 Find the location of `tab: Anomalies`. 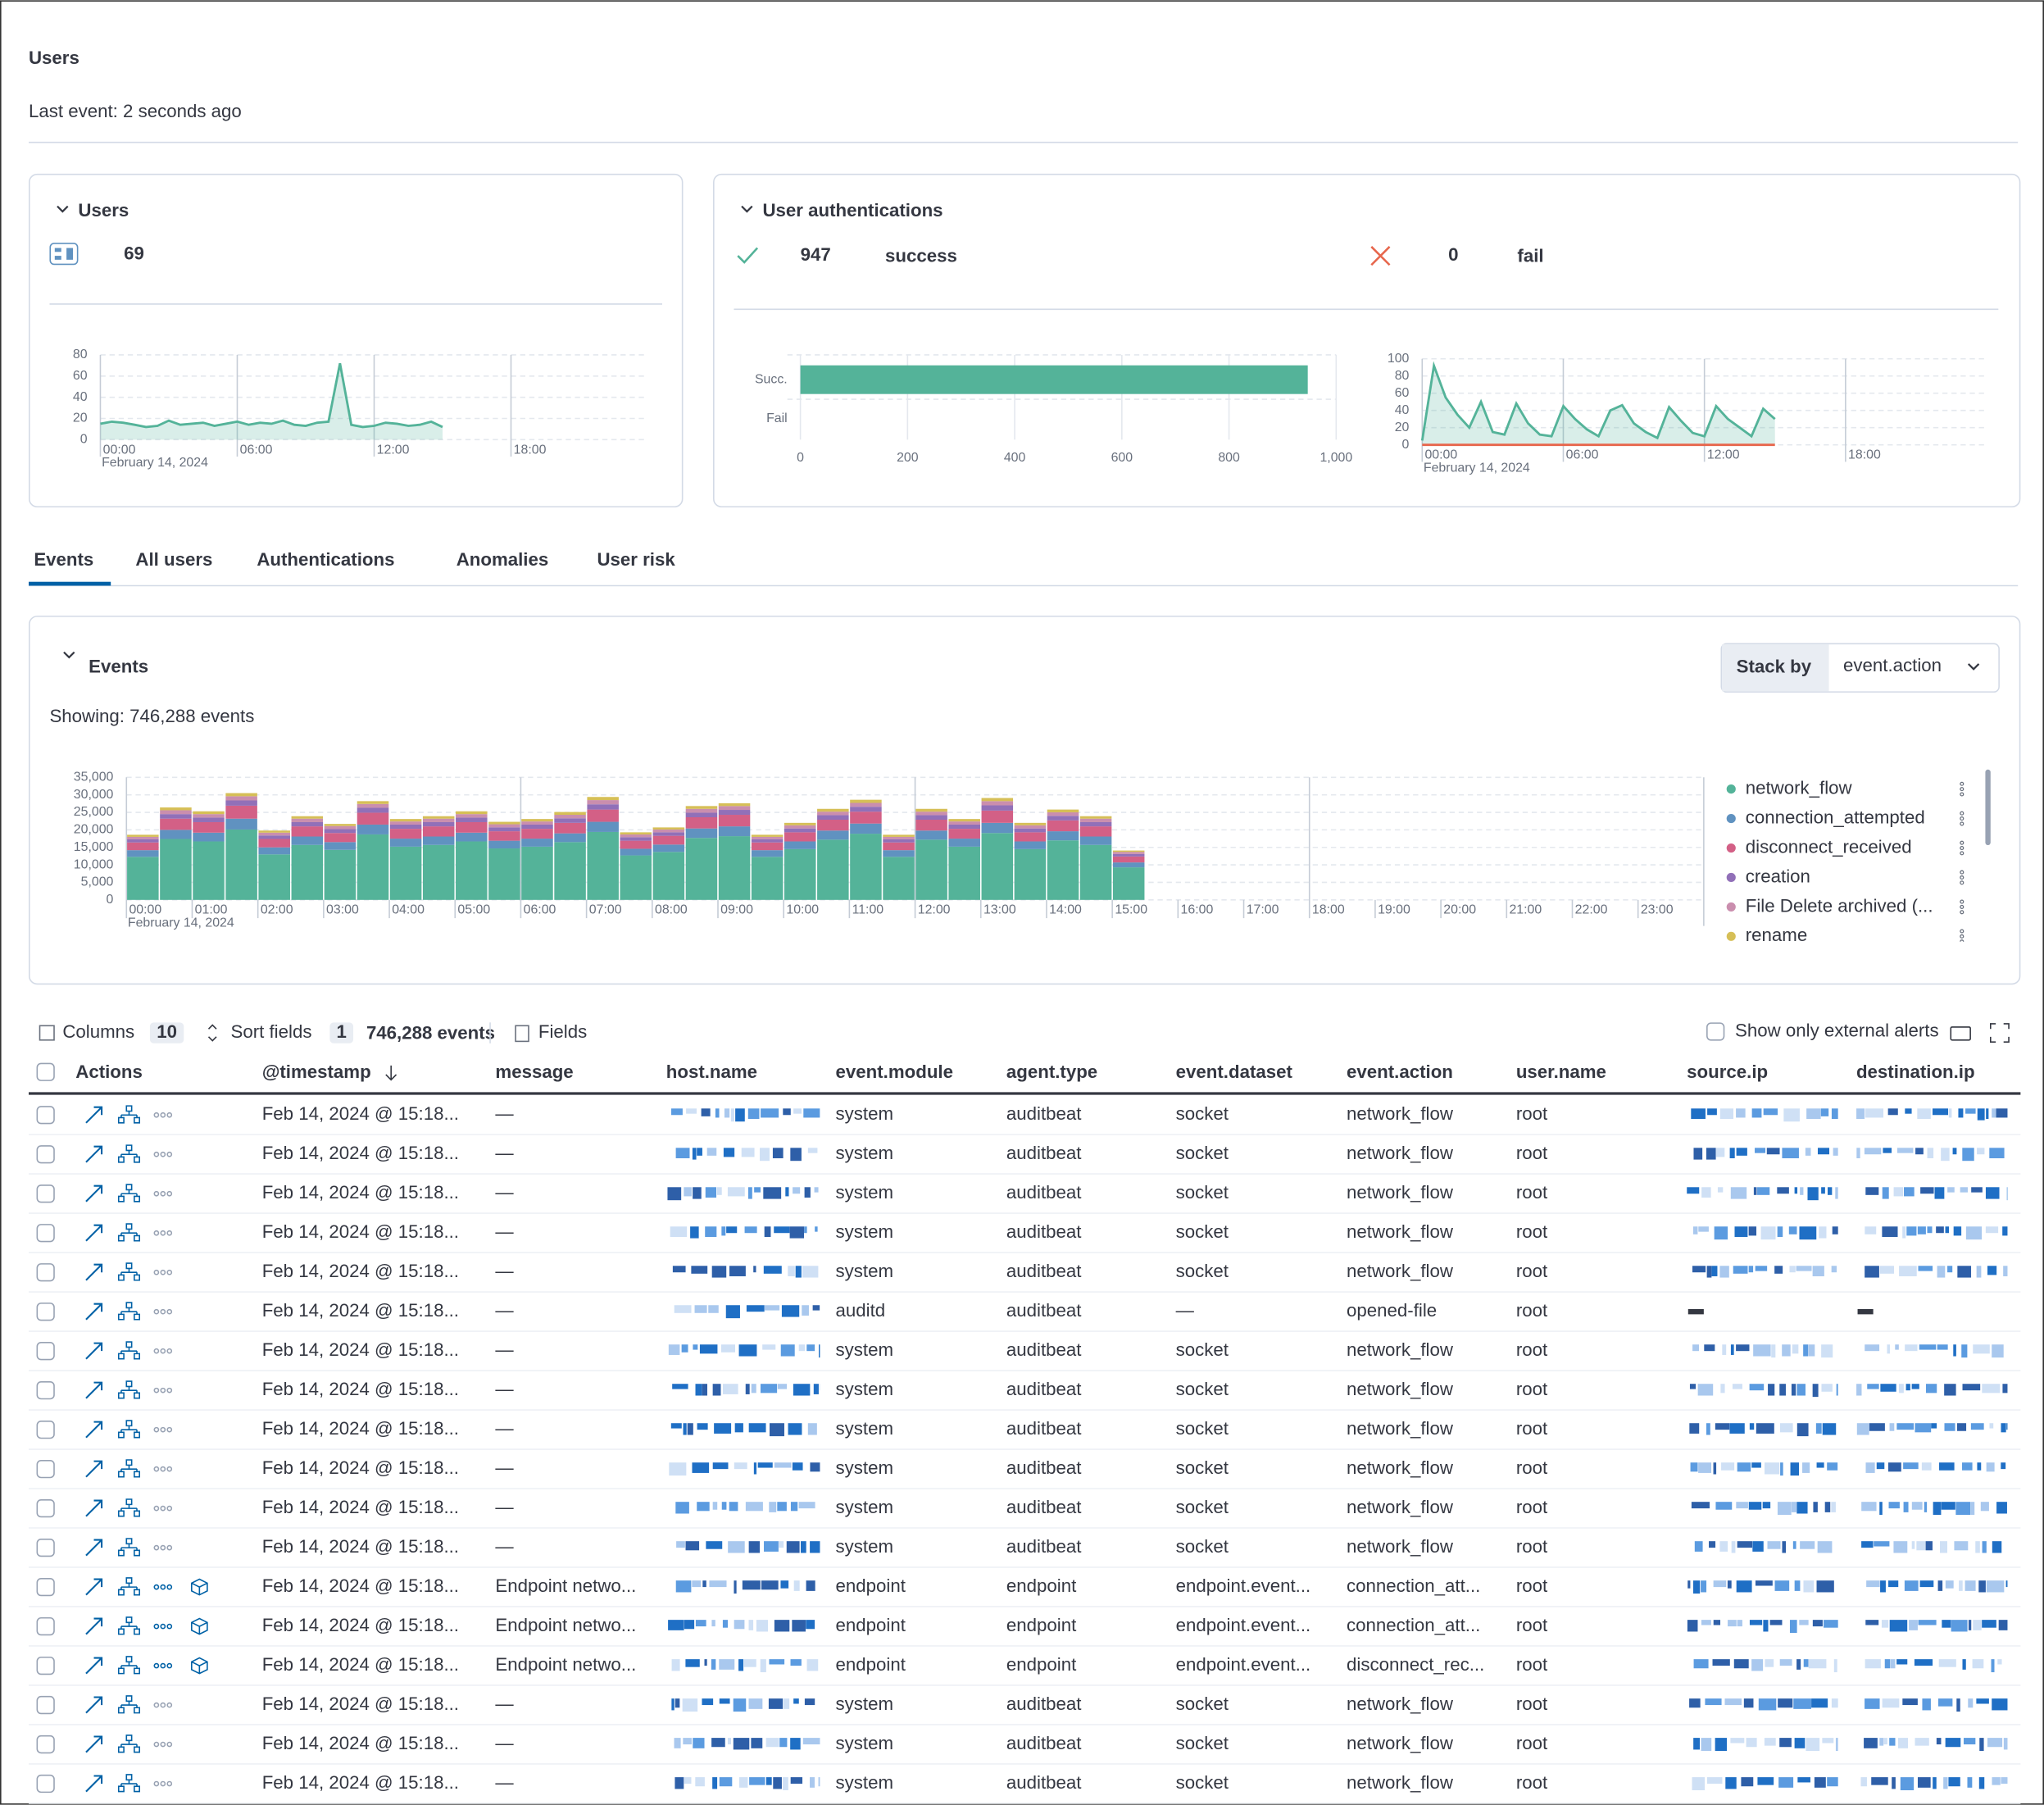

tab: Anomalies is located at coordinates (502, 559).